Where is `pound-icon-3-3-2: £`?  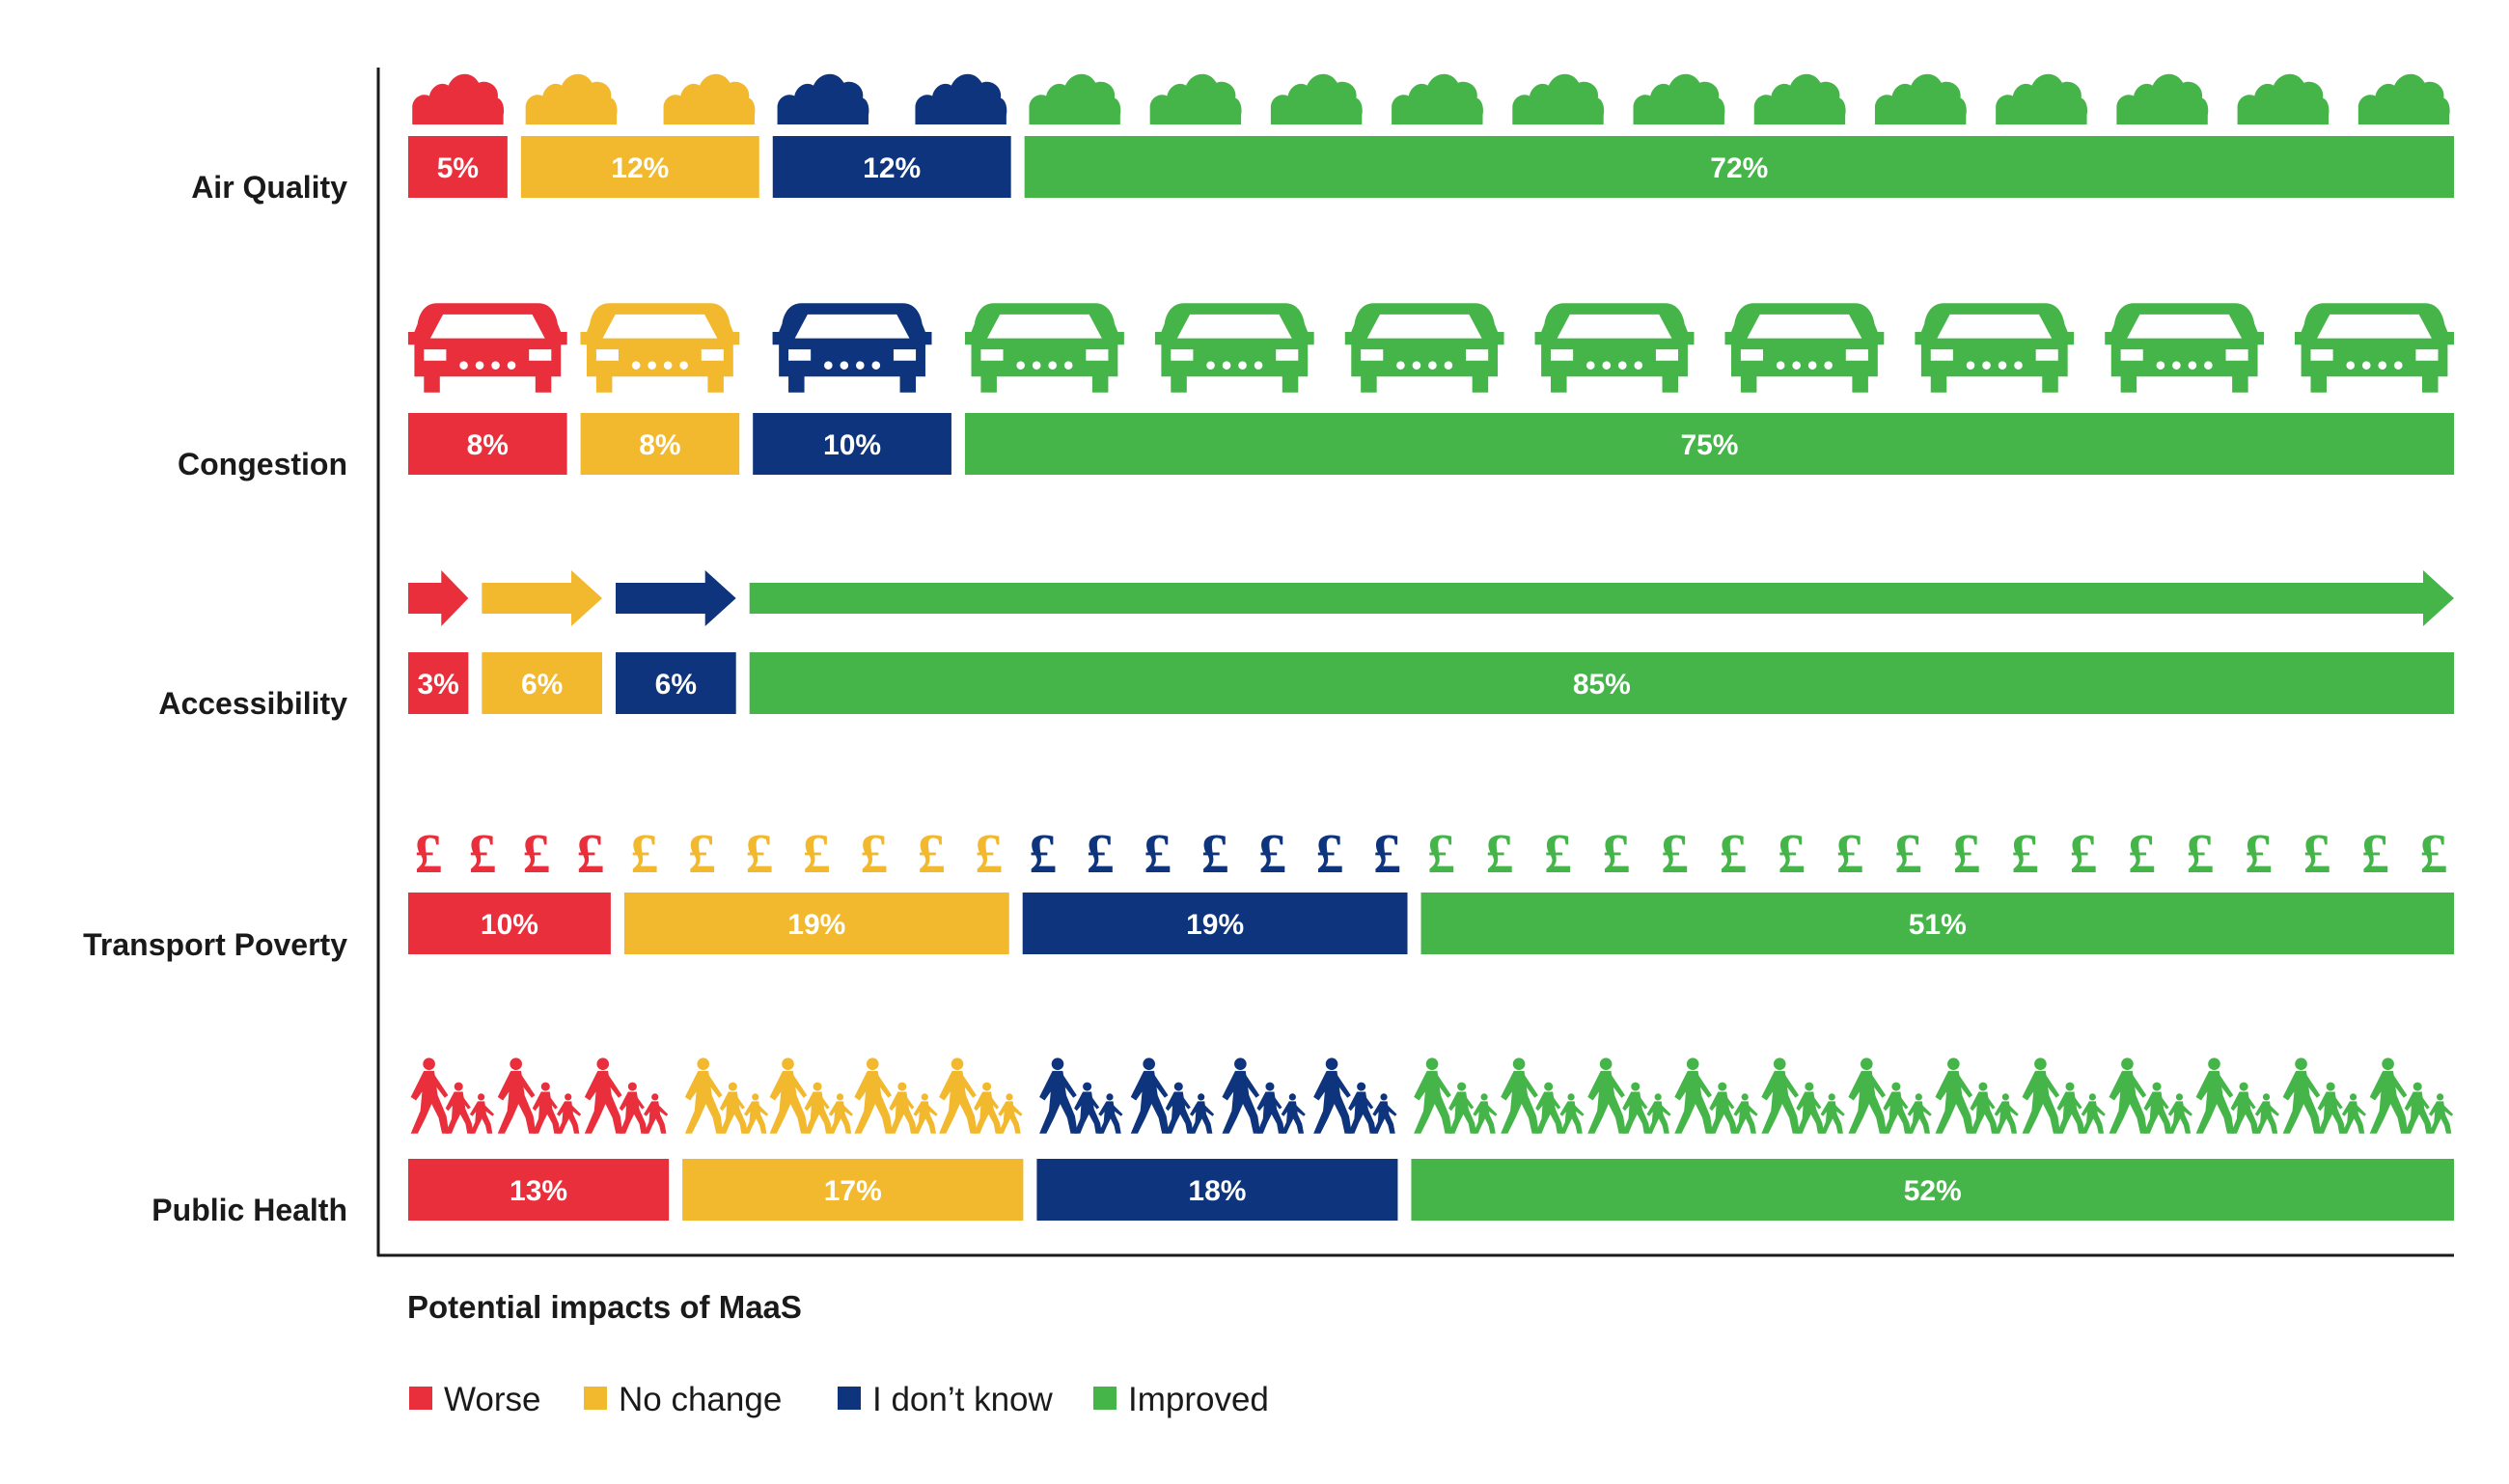 pound-icon-3-3-2: £ is located at coordinates (1558, 853).